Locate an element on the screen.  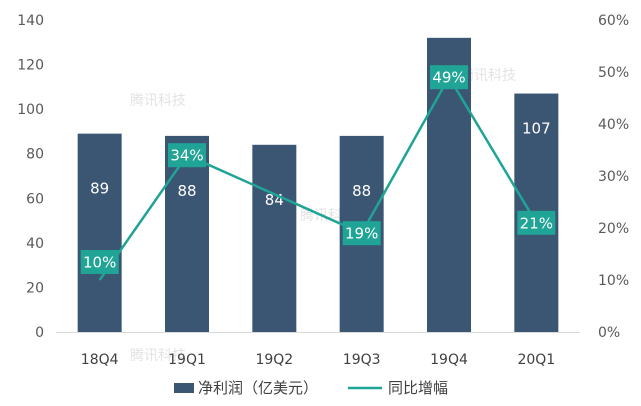
left-y-axis: 0 20 40 60 80 100 120 140 is located at coordinates (30, 177).